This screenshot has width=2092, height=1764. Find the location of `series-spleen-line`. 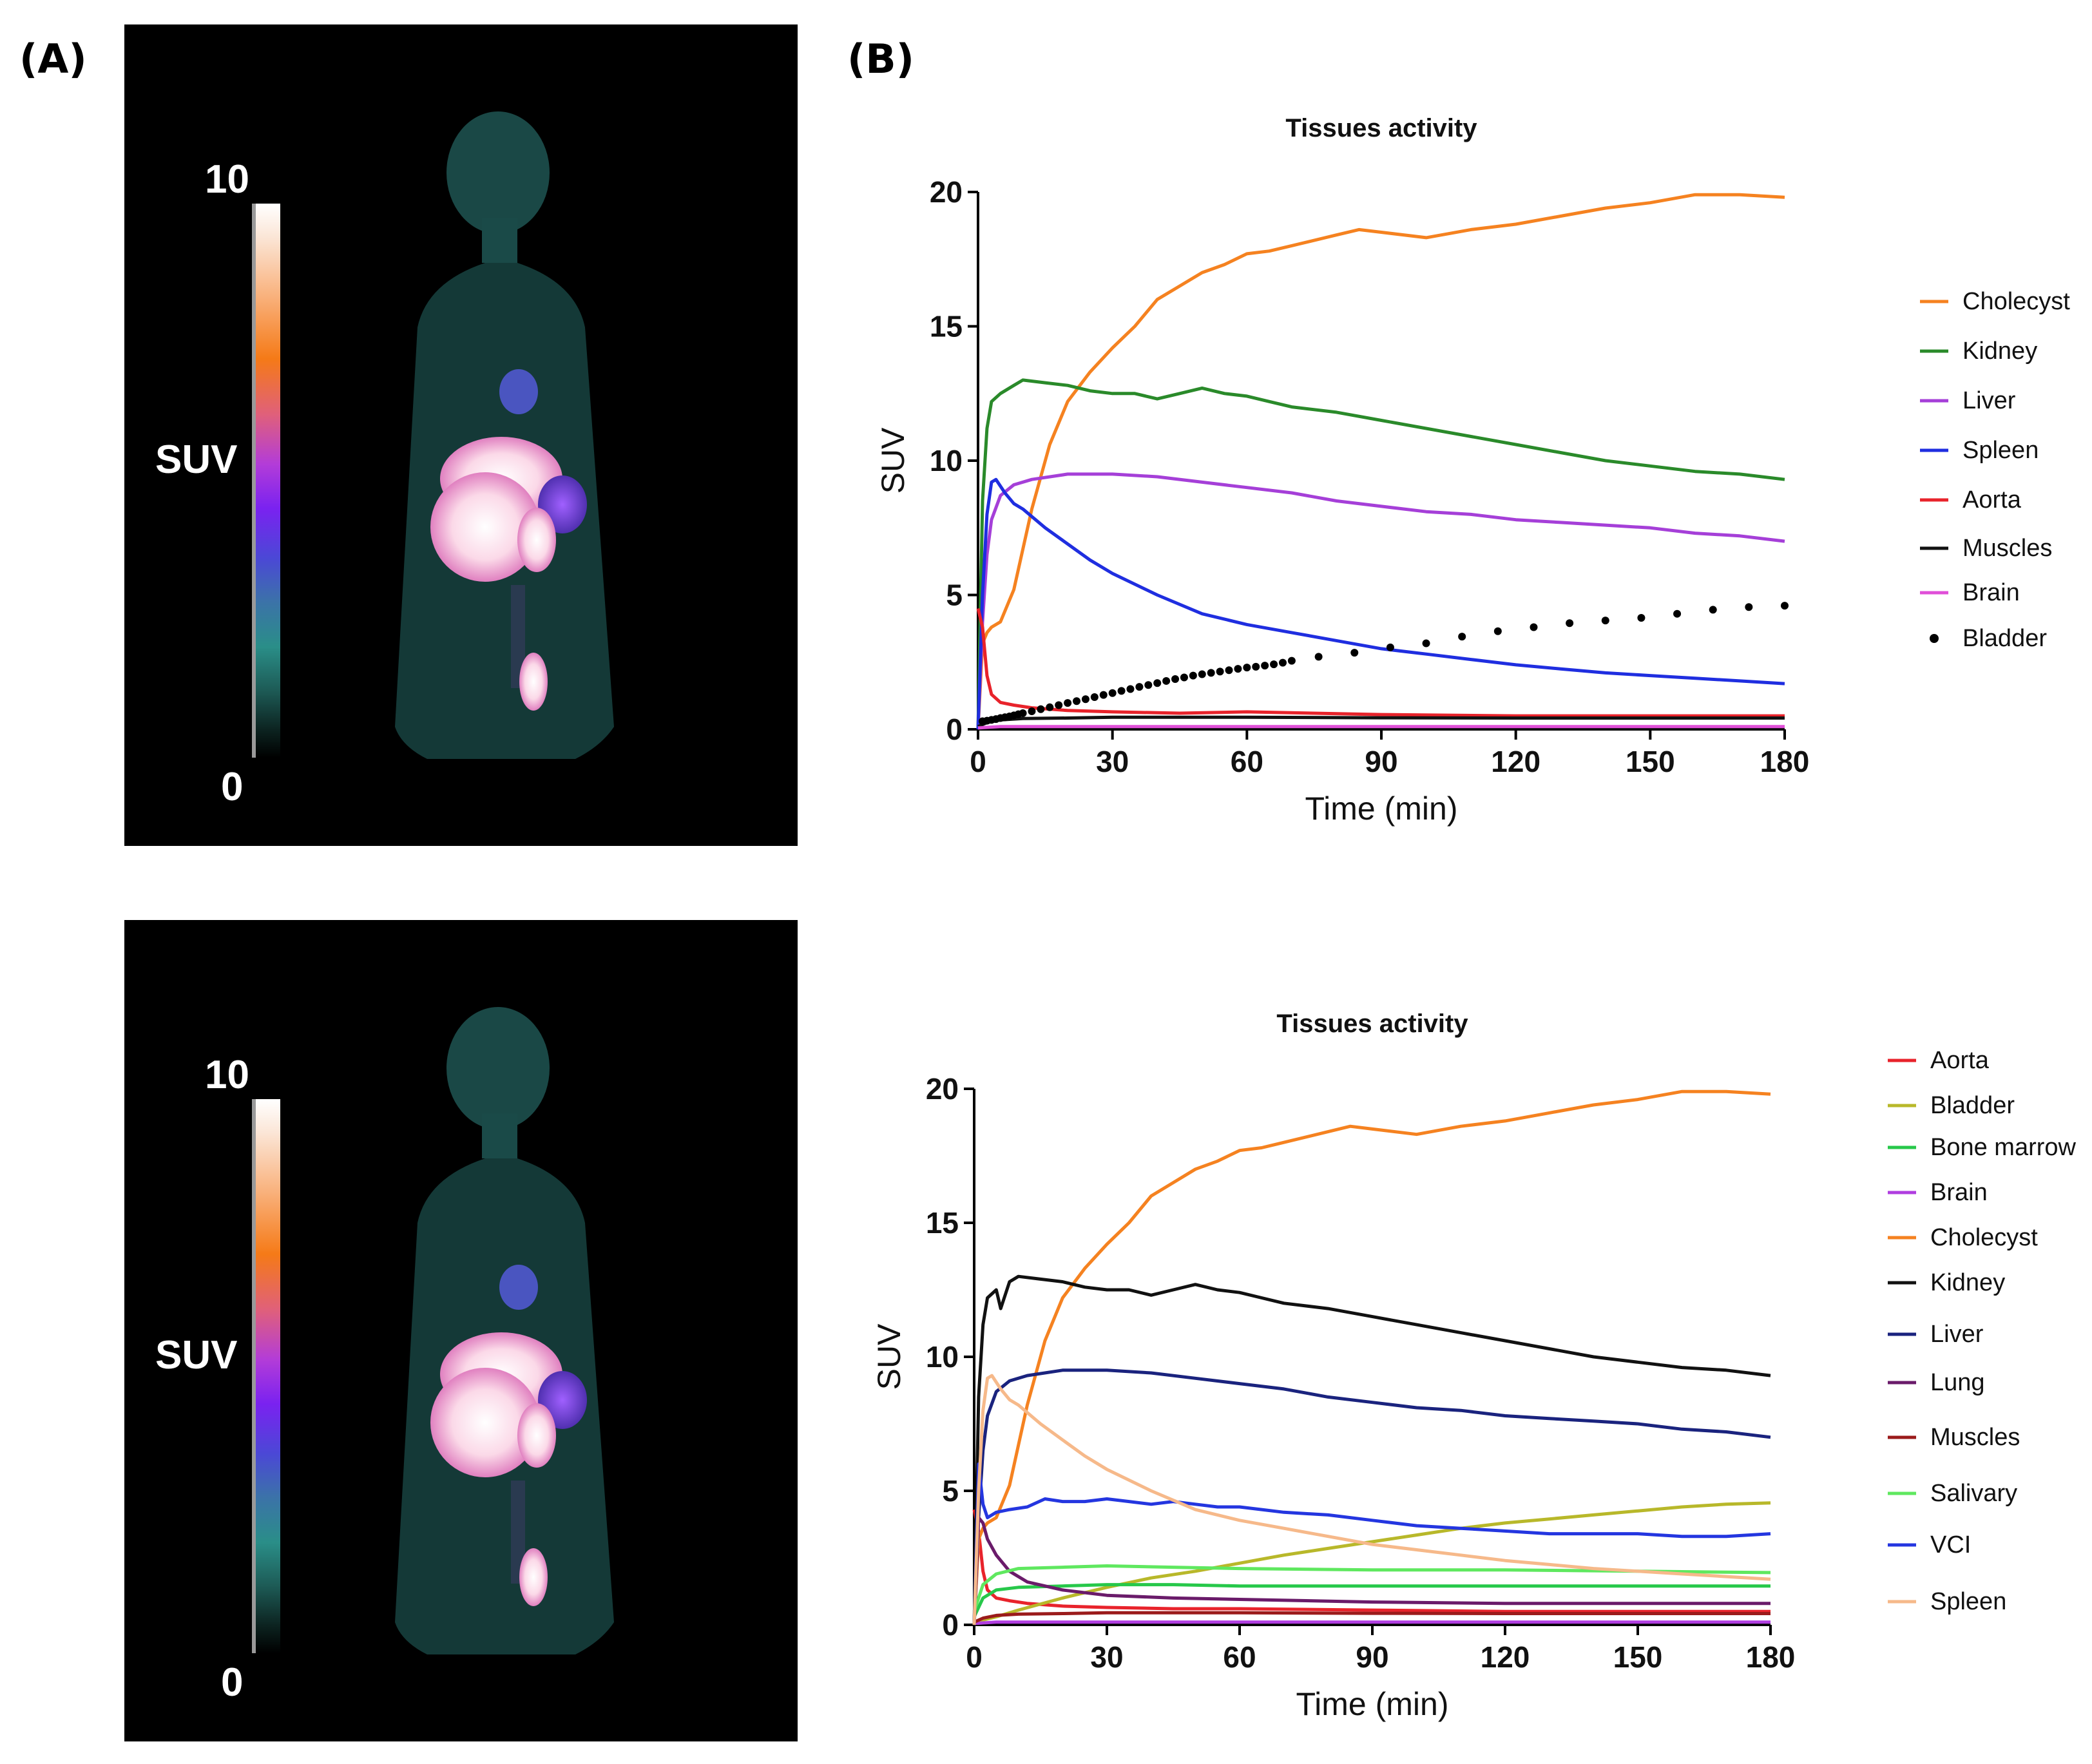

series-spleen-line is located at coordinates (1380, 603).